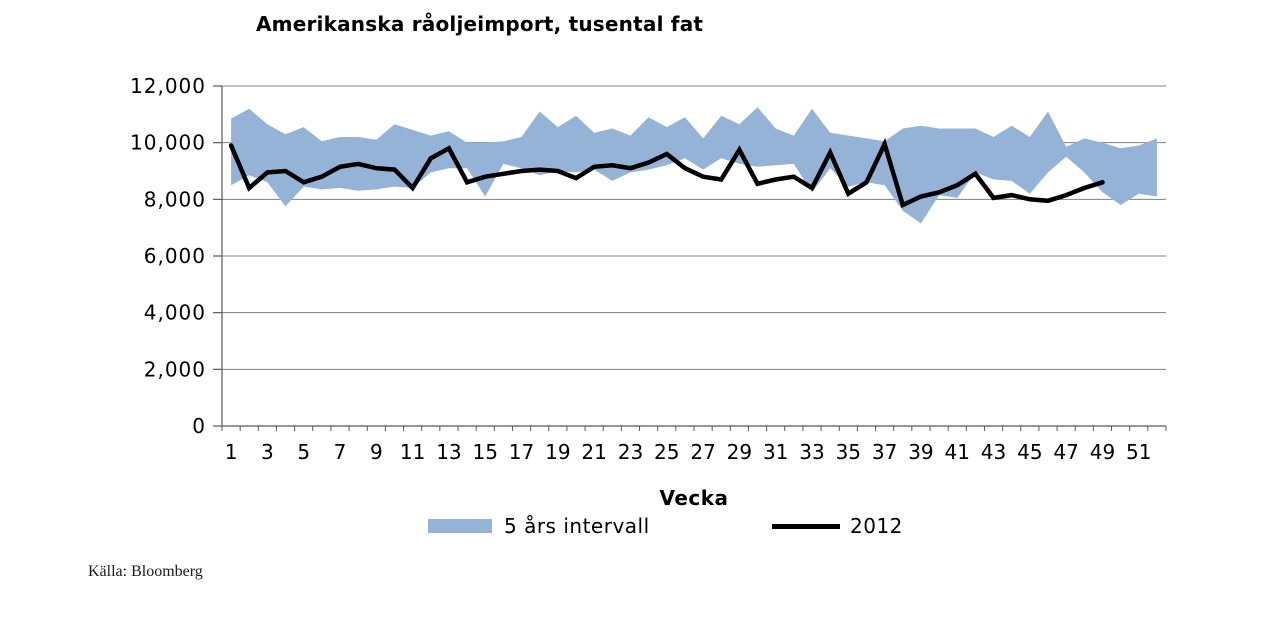 The height and width of the screenshot is (624, 1268). Describe the element at coordinates (848, 452) in the screenshot. I see `x-tick-label: 35` at that location.